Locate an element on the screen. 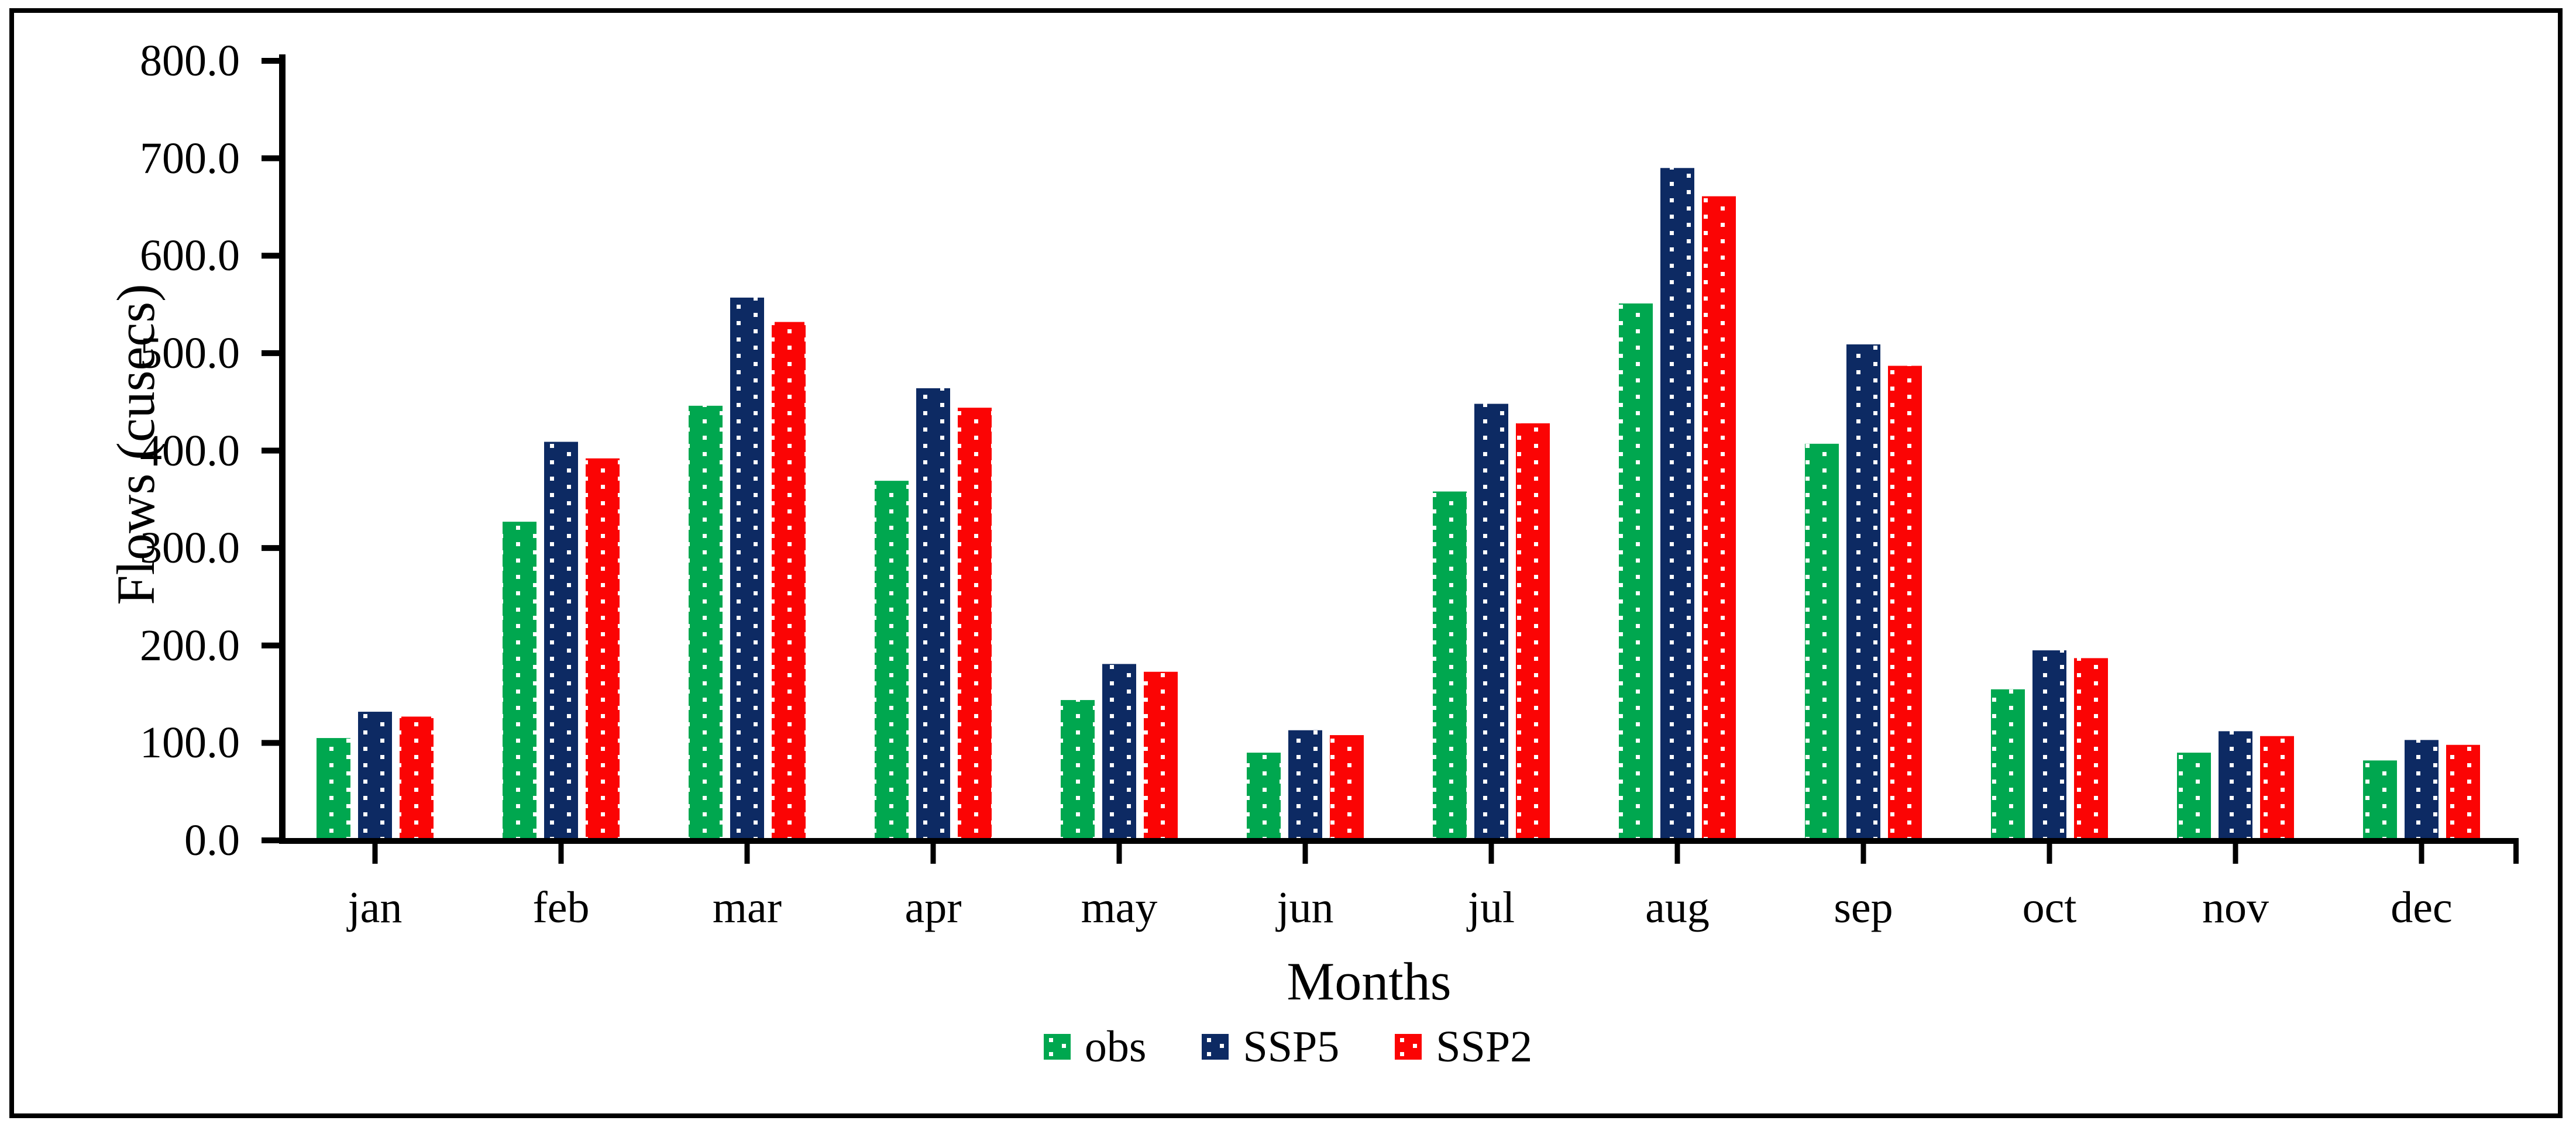 This screenshot has height=1131, width=2576. bar-SSP5-jan is located at coordinates (375, 776).